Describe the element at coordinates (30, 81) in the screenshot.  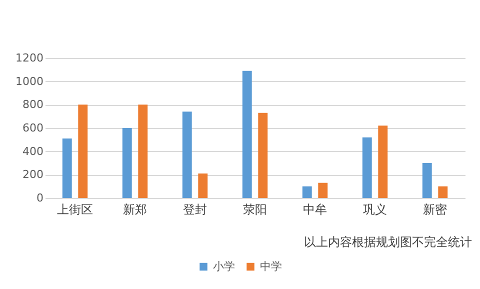
I see `y-tick-label: 1000` at that location.